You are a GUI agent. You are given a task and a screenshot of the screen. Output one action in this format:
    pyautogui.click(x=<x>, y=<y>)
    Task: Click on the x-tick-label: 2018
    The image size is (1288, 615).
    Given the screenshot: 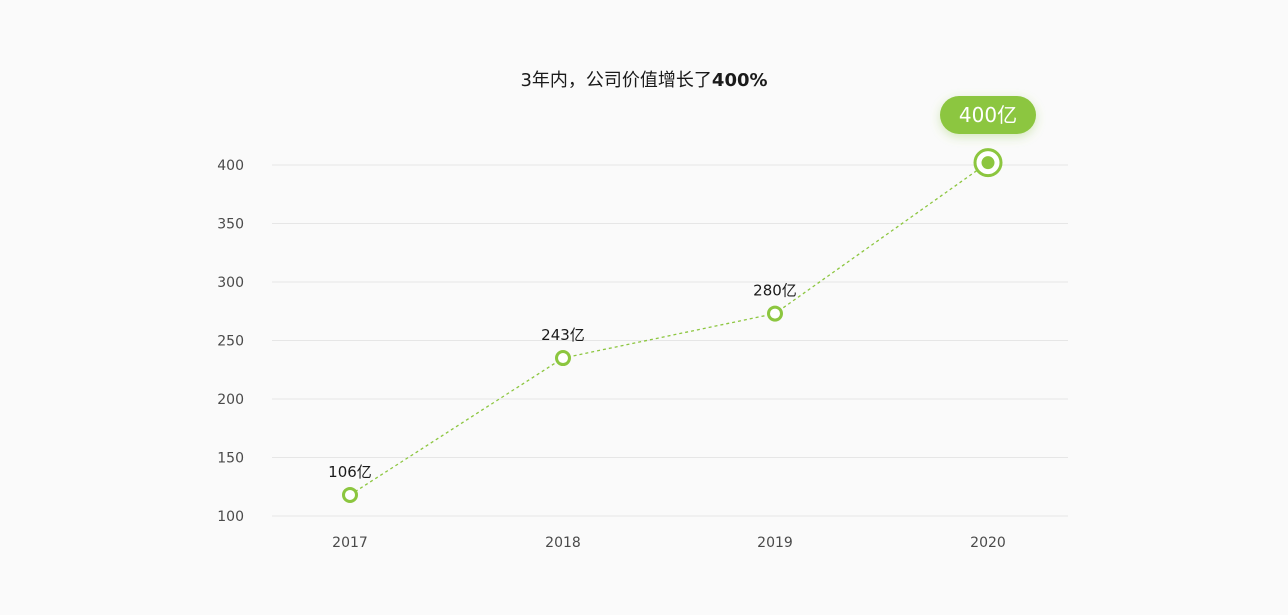 What is the action you would take?
    pyautogui.click(x=563, y=543)
    